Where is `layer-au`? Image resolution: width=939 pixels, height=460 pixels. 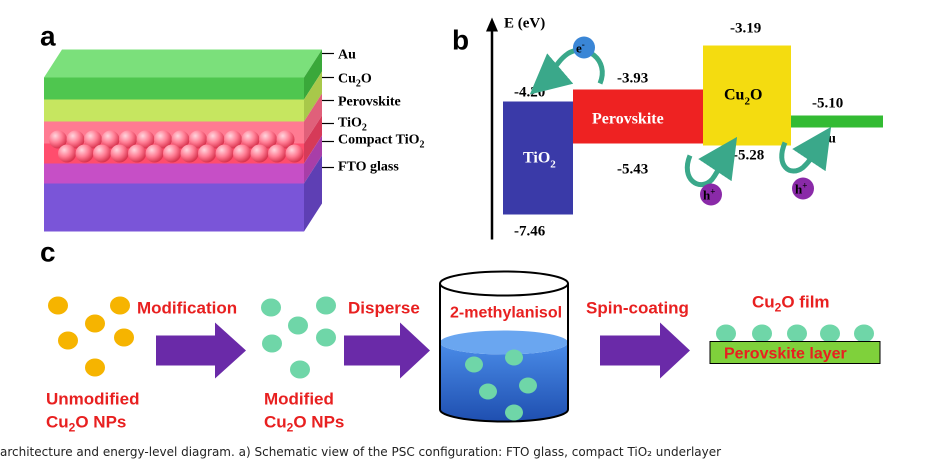
layer-au is located at coordinates (174, 88).